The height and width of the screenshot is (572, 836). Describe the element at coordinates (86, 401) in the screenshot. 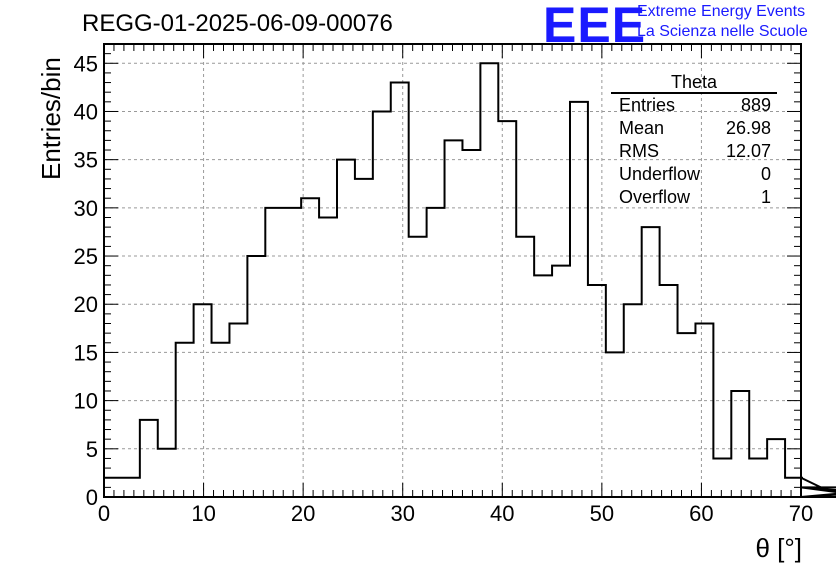

I see `y-tick-label: 10` at that location.